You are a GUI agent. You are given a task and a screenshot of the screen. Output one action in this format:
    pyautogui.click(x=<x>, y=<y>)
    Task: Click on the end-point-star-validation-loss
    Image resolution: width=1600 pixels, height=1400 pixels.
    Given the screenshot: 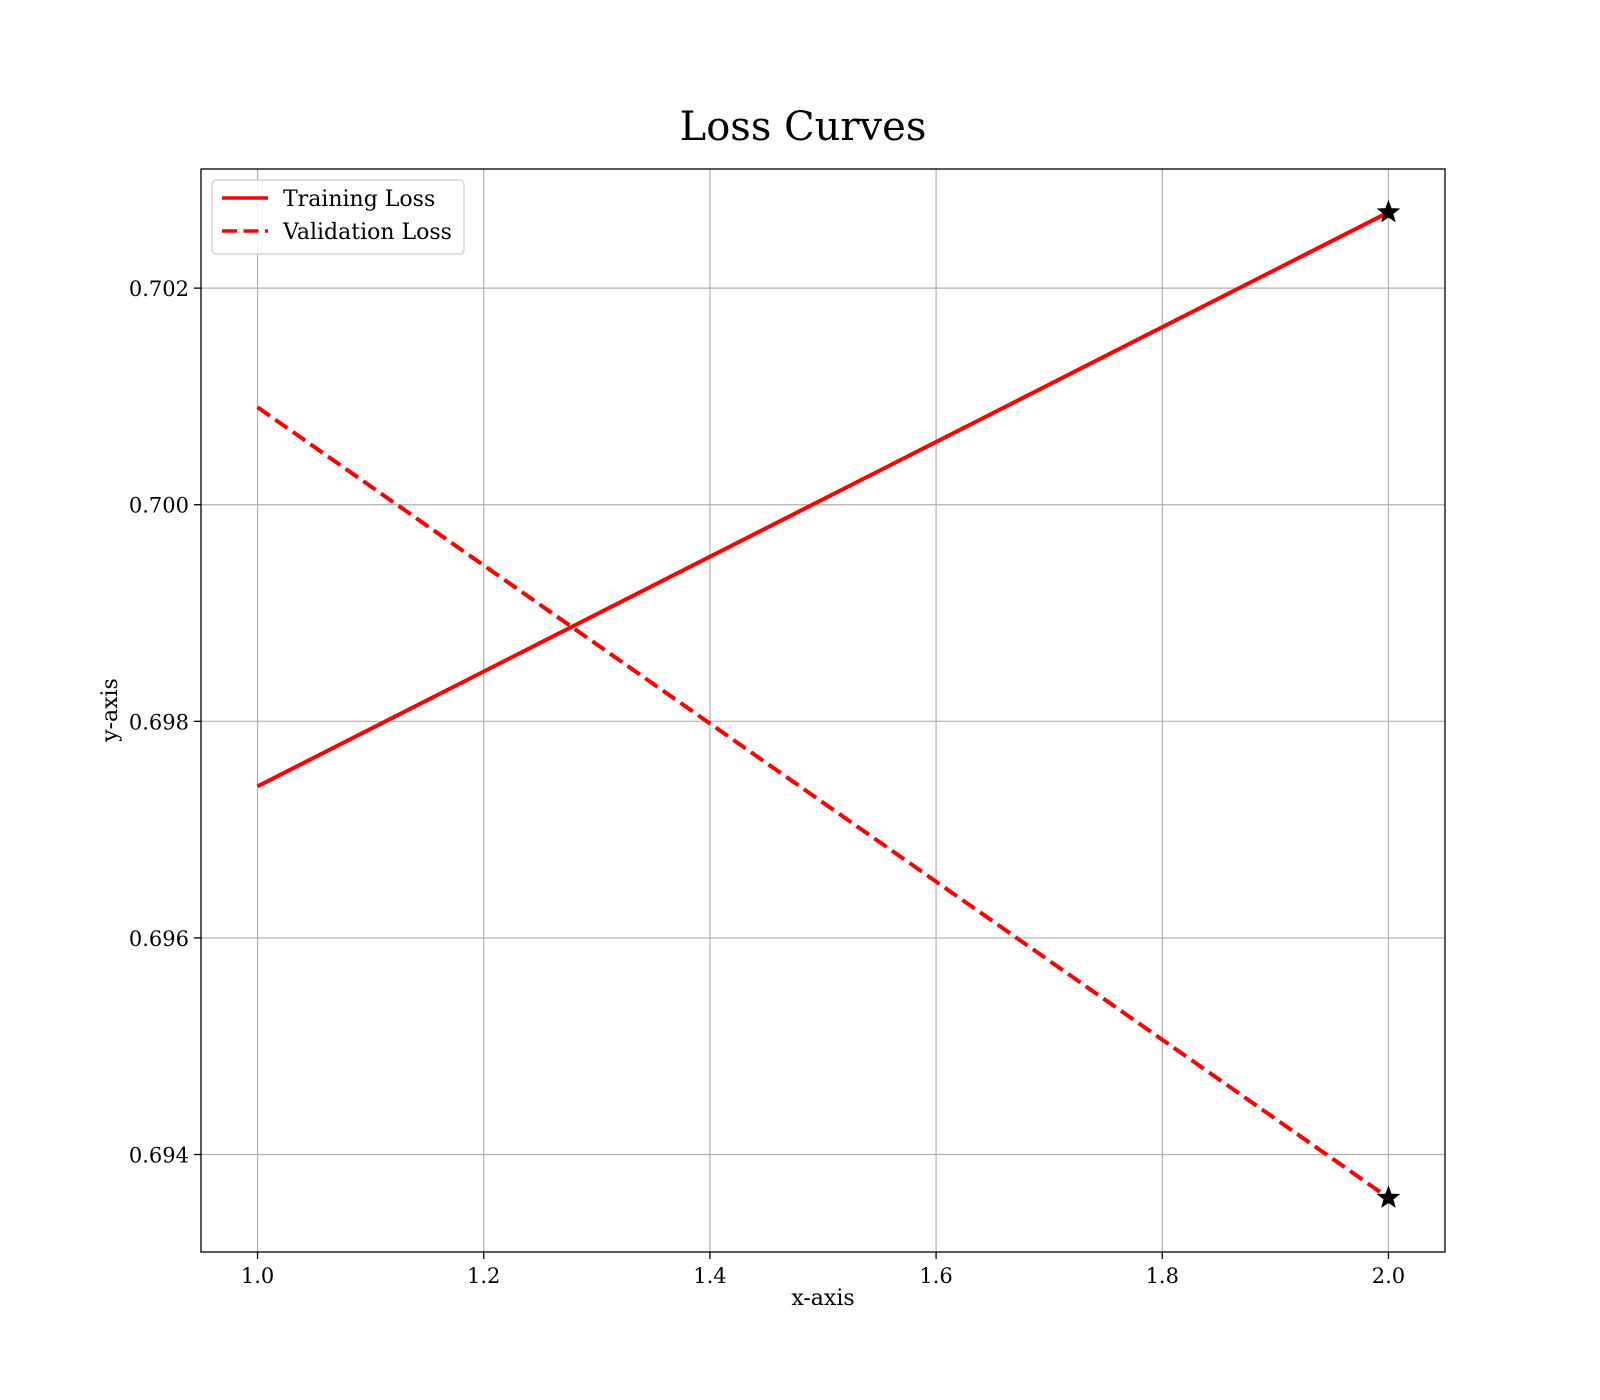 What is the action you would take?
    pyautogui.click(x=1388, y=1196)
    